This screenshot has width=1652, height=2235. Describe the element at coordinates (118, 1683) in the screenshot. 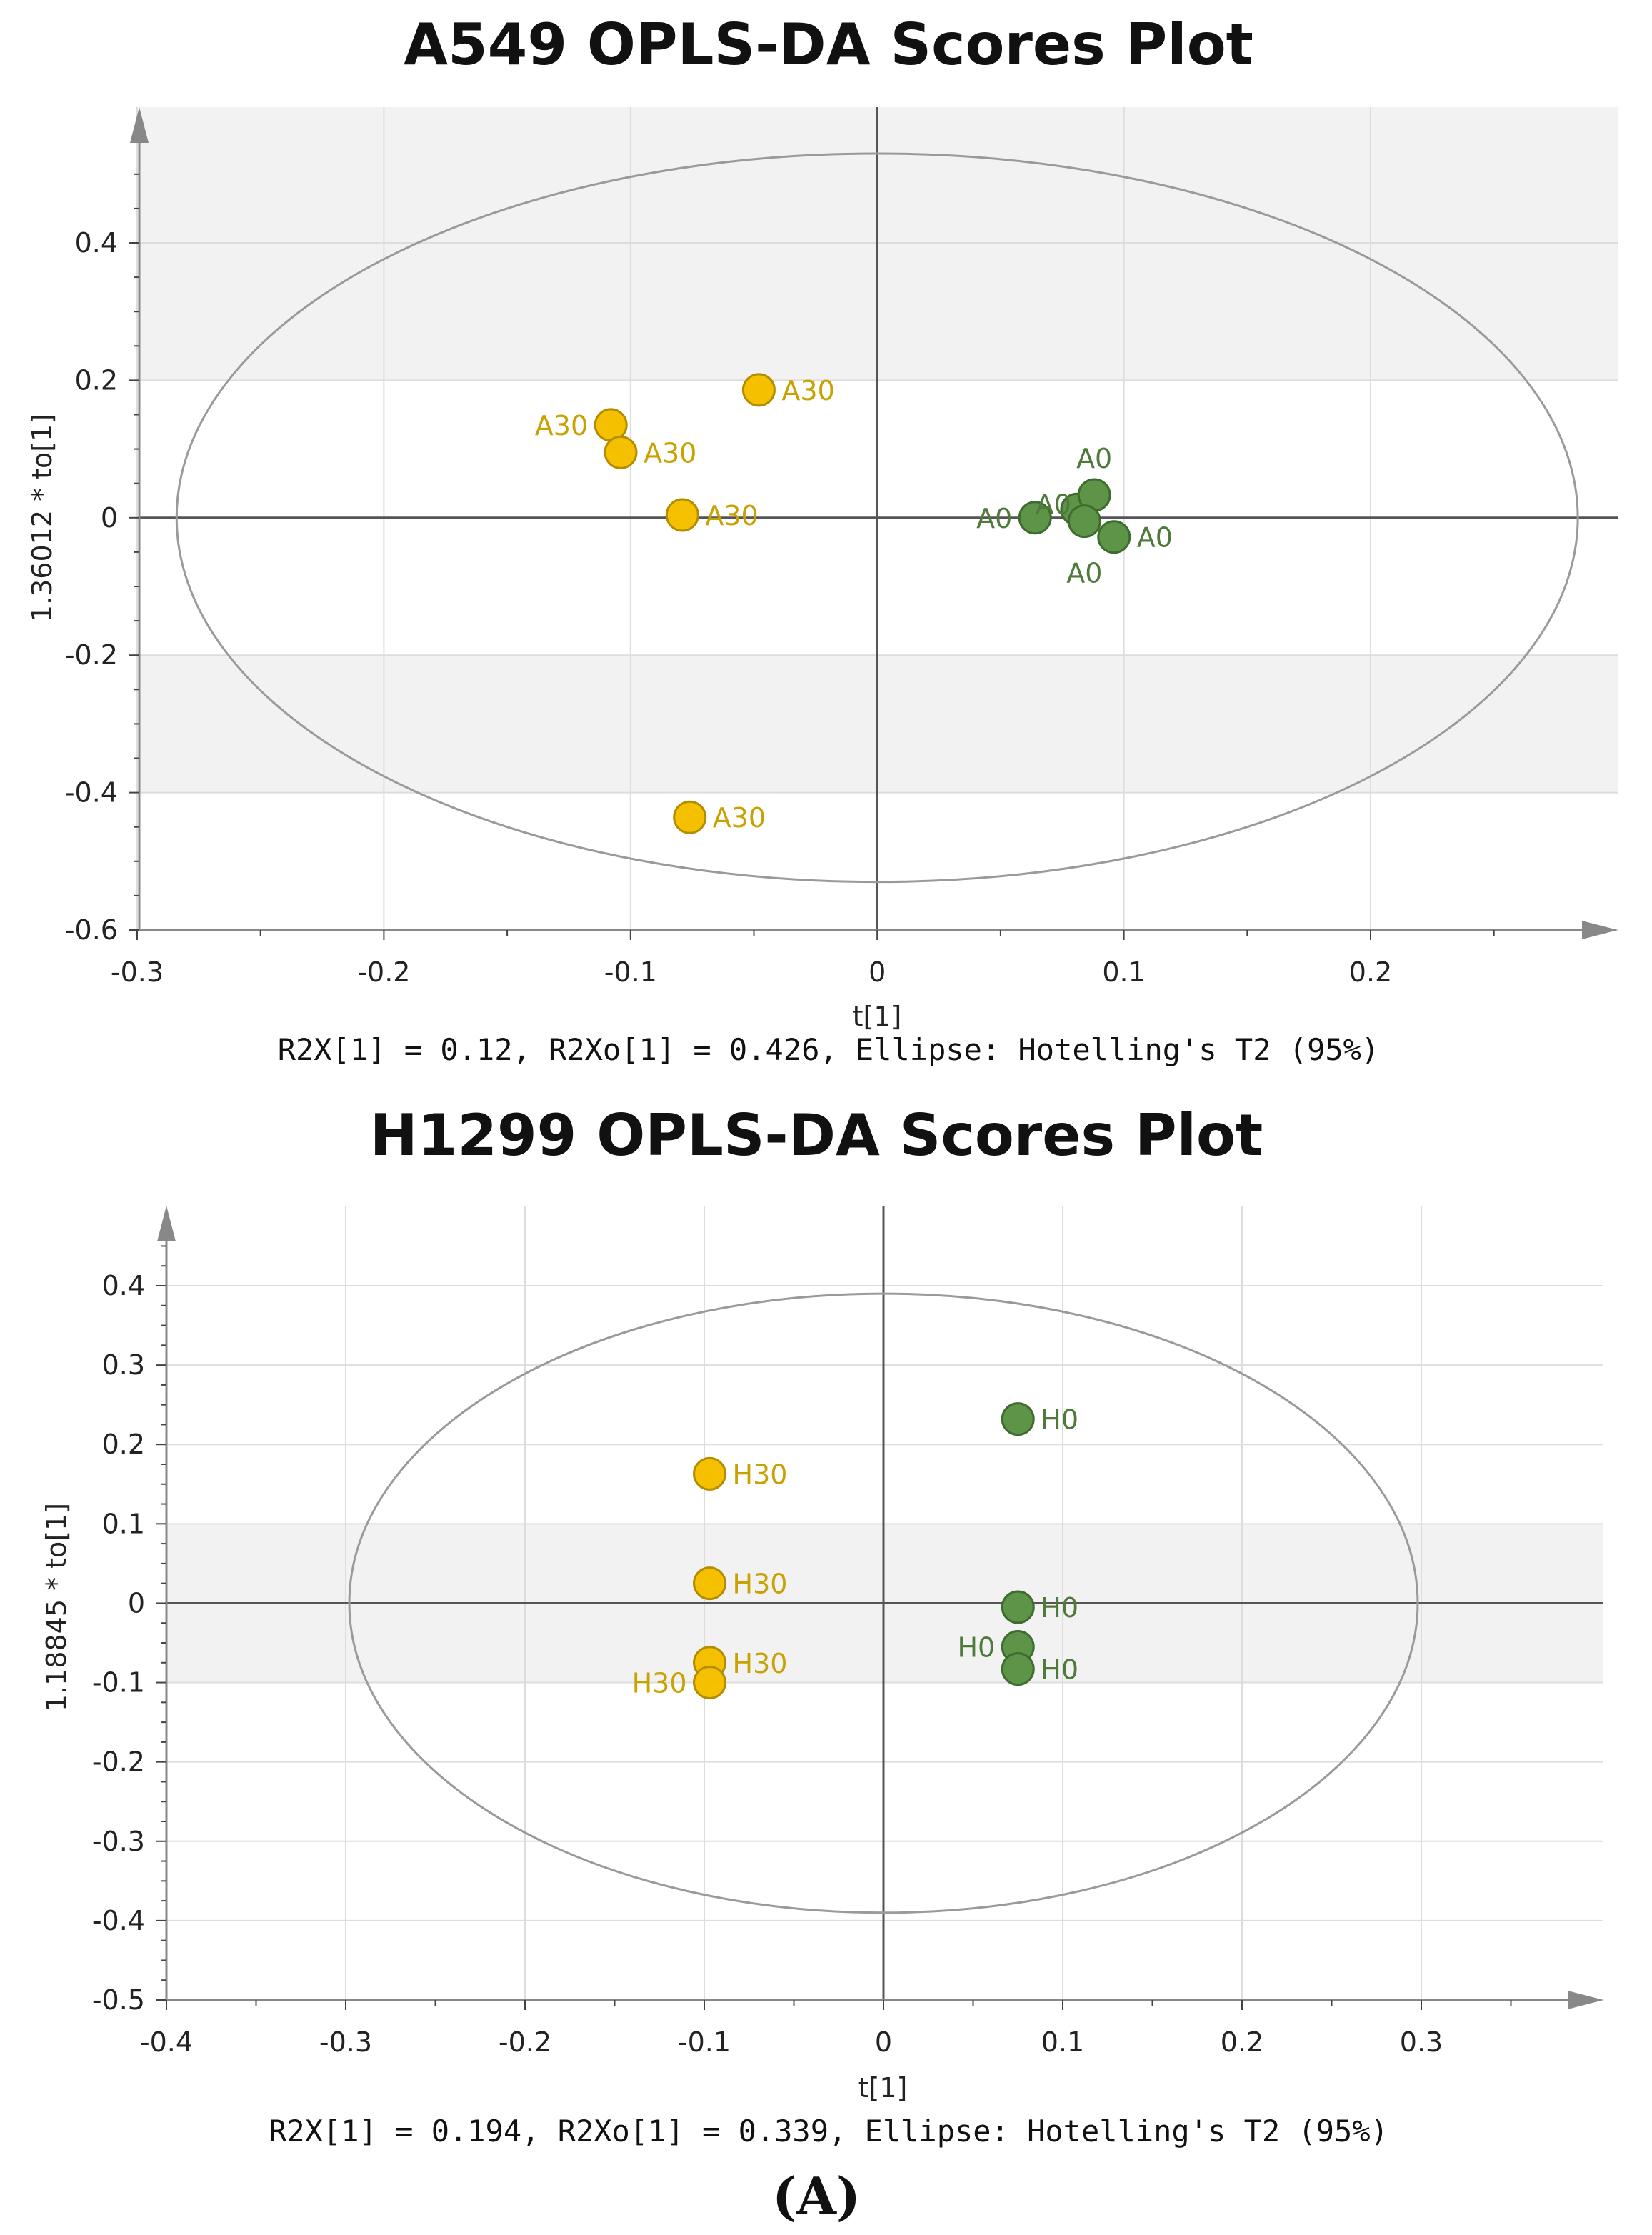

I see `y-tick-label: -0.1` at that location.